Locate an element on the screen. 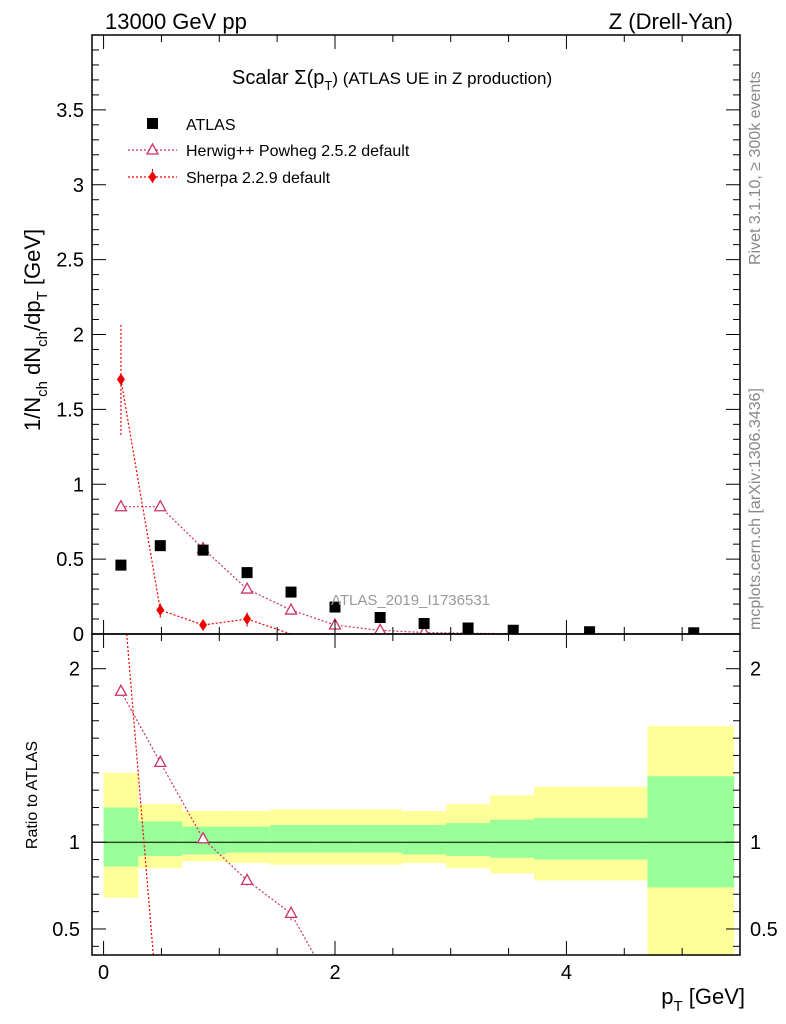 The width and height of the screenshot is (786, 1024). rivet-version-label: Rivet 3.1.10, ≥ 300k events is located at coordinates (755, 168).